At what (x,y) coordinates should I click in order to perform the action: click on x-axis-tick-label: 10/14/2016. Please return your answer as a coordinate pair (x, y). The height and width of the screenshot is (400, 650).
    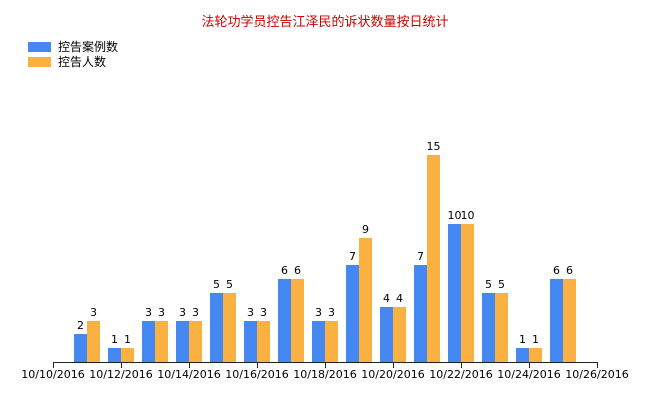
    Looking at the image, I should click on (189, 374).